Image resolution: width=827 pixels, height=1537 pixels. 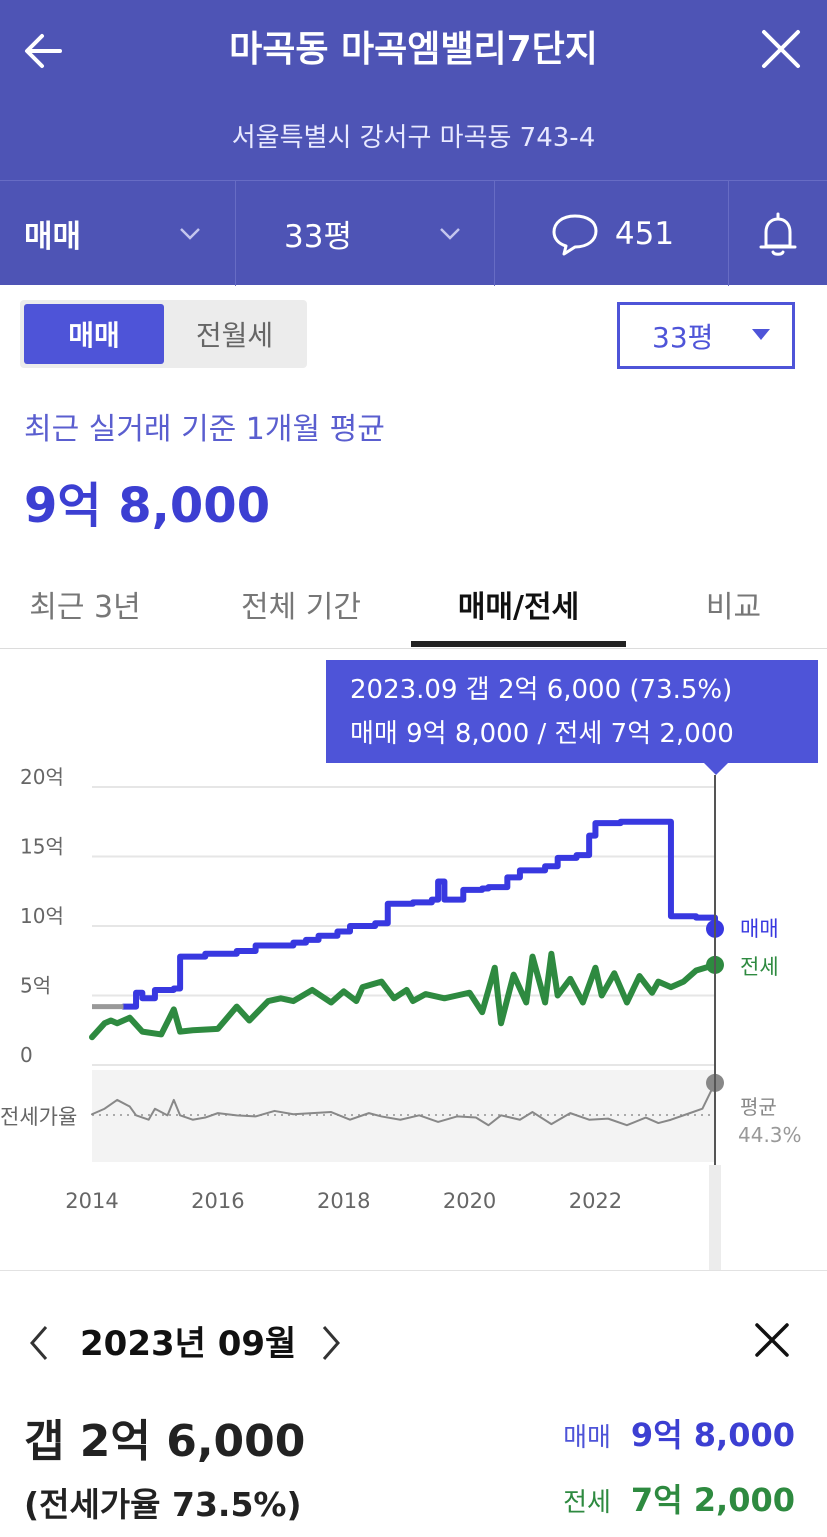 I want to click on detail-sale-row: 매매 9억 8,000, so click(x=679, y=1433).